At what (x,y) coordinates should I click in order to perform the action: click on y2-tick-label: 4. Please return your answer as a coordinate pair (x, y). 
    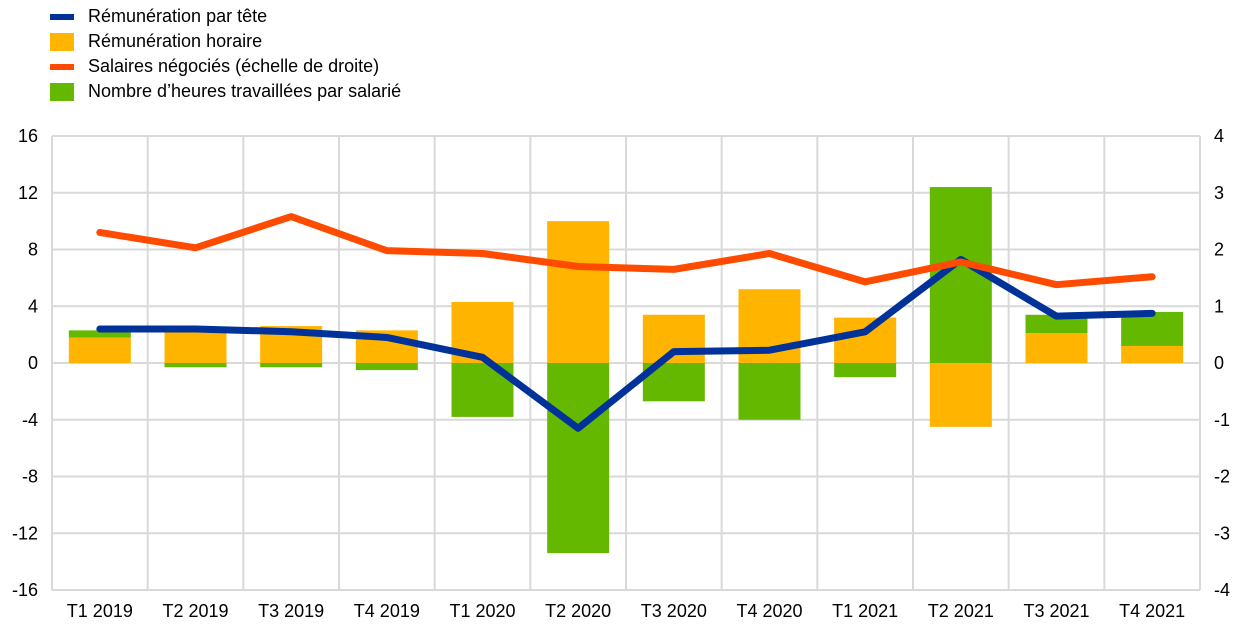
    Looking at the image, I should click on (1219, 136).